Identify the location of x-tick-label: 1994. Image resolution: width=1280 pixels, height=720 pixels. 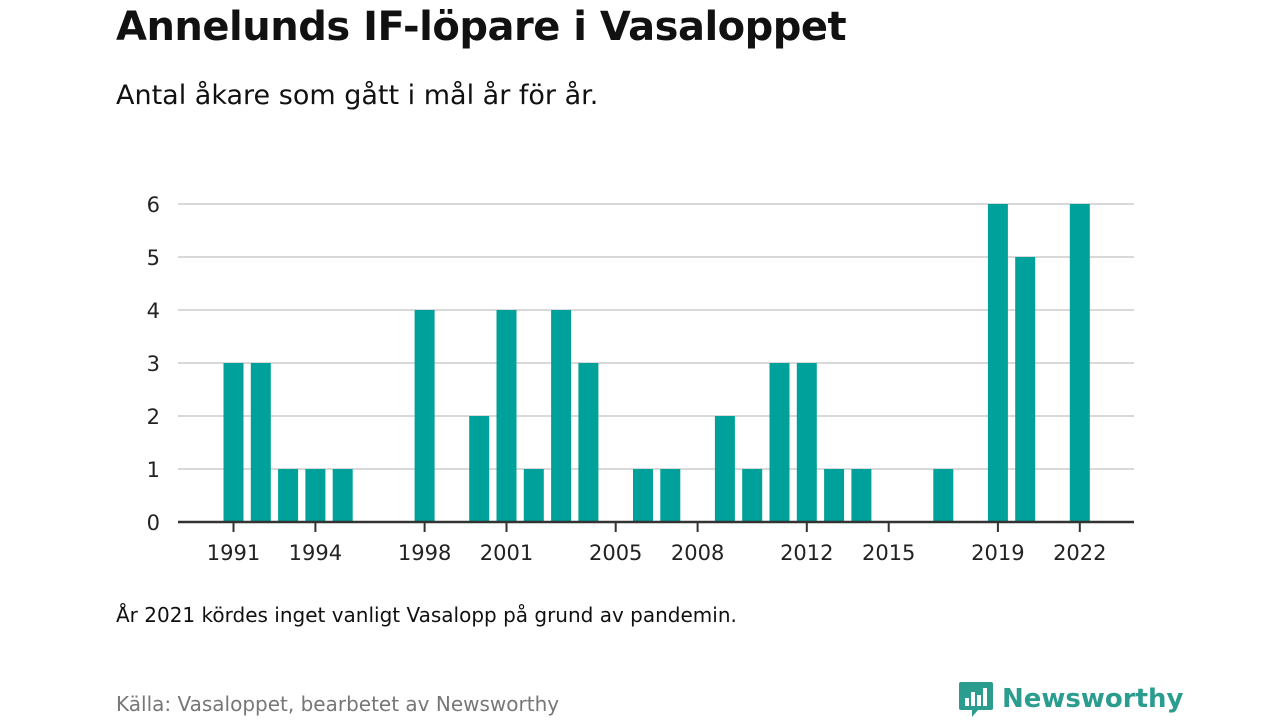
(315, 553).